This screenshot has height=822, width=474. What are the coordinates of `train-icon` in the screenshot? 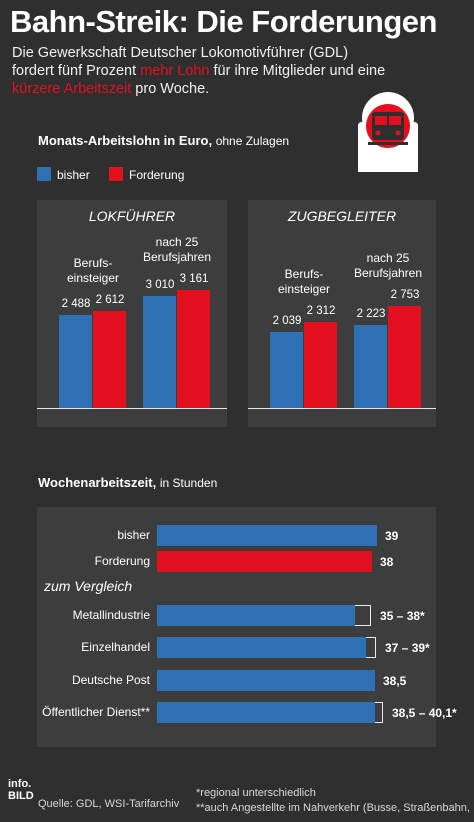 It's located at (388, 132).